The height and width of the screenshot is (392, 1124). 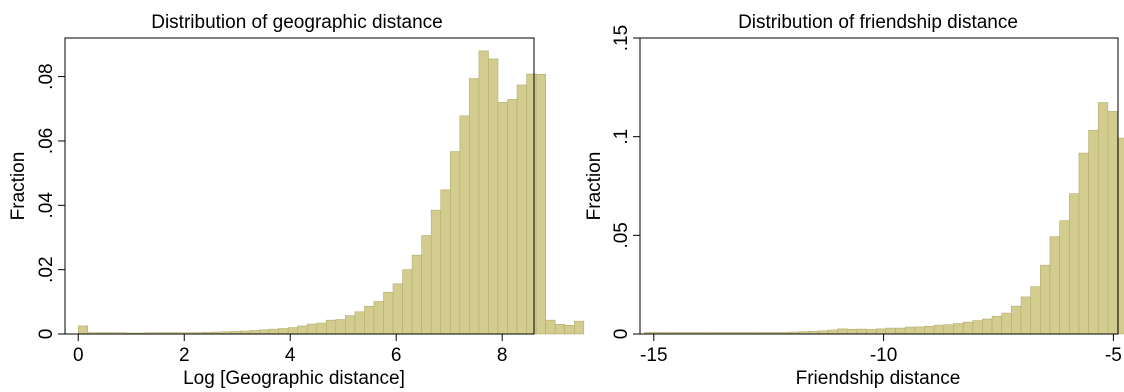 What do you see at coordinates (878, 378) in the screenshot?
I see `x-axis-label: Friendship distance` at bounding box center [878, 378].